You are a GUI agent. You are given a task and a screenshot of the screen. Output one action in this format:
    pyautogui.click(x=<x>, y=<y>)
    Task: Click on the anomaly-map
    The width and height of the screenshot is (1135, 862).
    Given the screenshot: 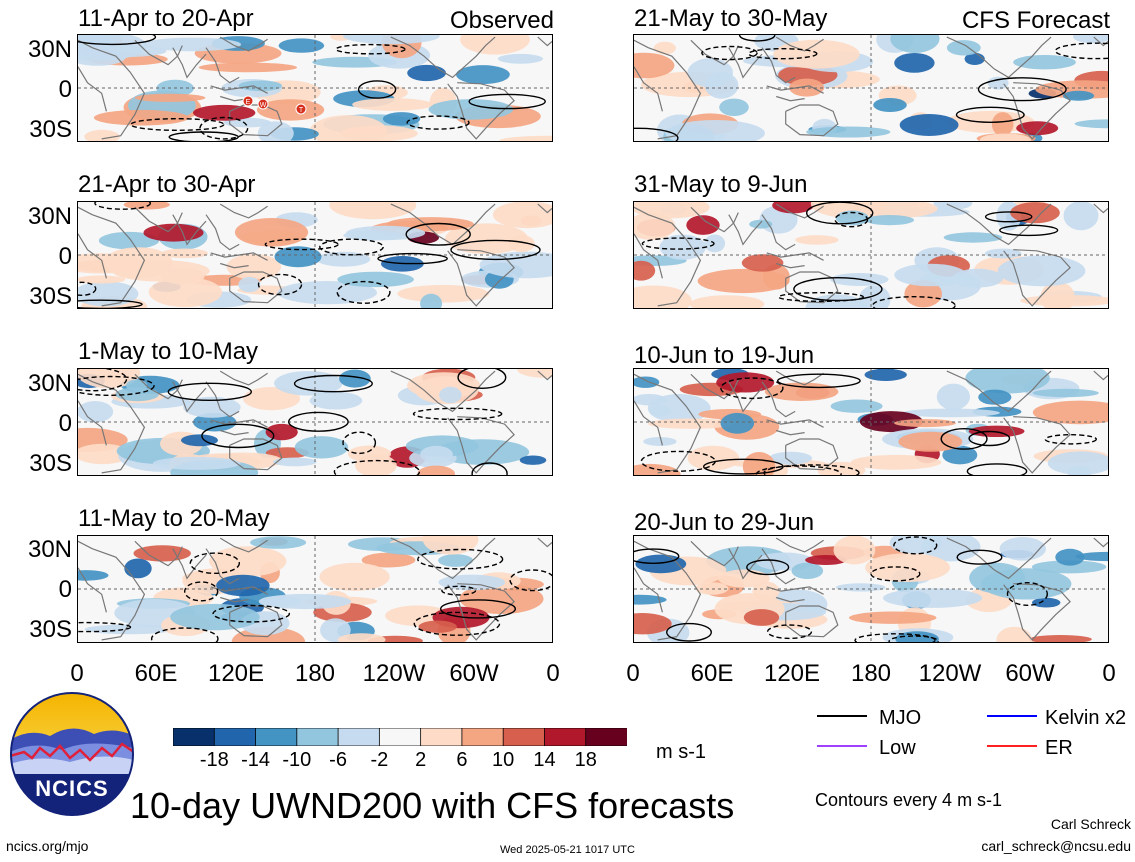 What is the action you would take?
    pyautogui.click(x=315, y=255)
    